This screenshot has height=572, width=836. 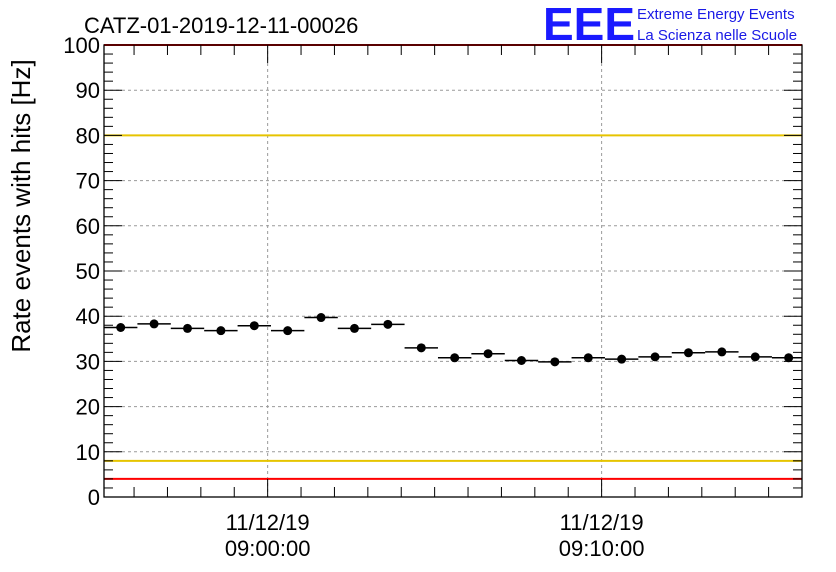 What do you see at coordinates (88, 135) in the screenshot?
I see `y-tick-label: 80` at bounding box center [88, 135].